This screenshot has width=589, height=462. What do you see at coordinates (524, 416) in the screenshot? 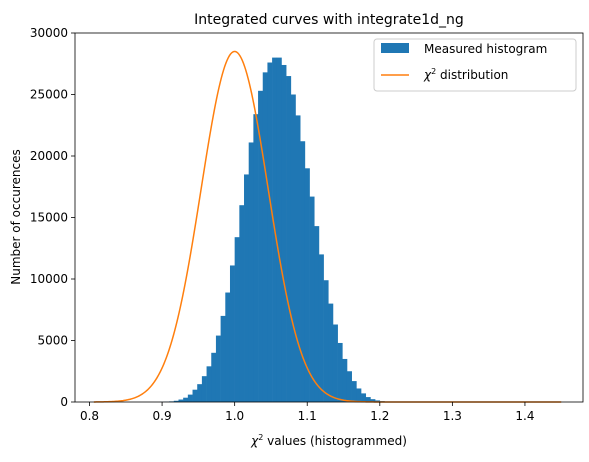
I see `x-tick-label: 1.4` at bounding box center [524, 416].